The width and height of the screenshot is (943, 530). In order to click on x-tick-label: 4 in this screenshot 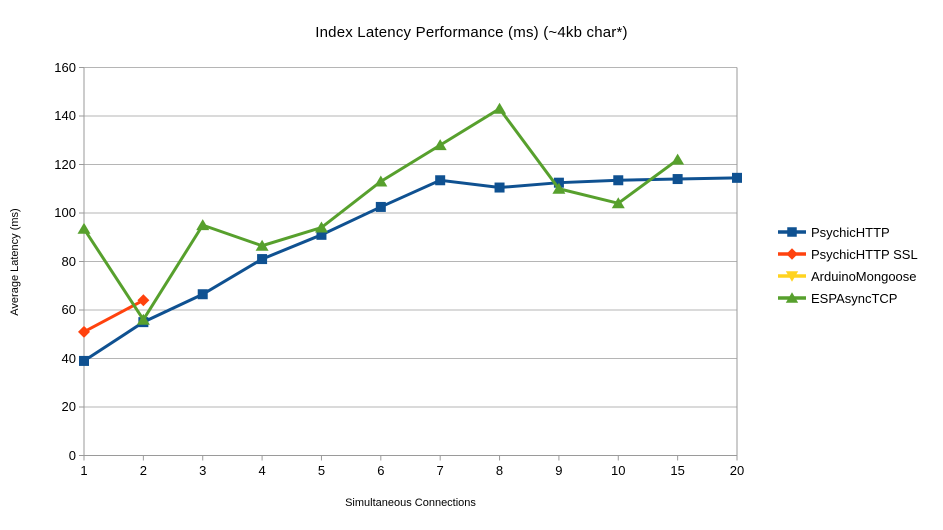, I will do `click(262, 470)`.